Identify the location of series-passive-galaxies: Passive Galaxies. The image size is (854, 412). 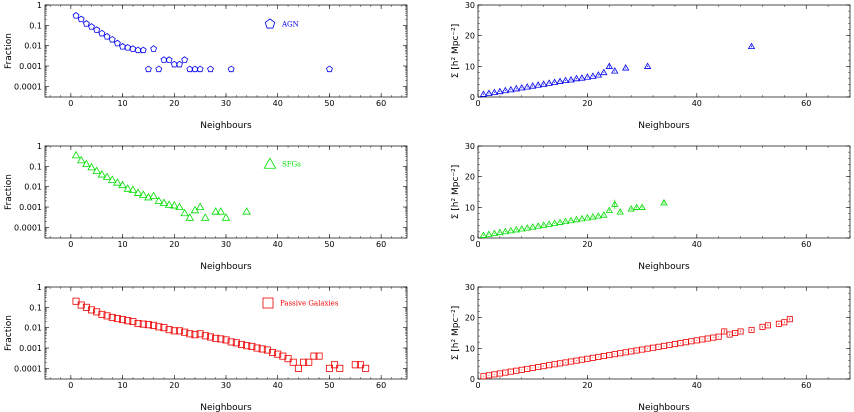
(221, 334).